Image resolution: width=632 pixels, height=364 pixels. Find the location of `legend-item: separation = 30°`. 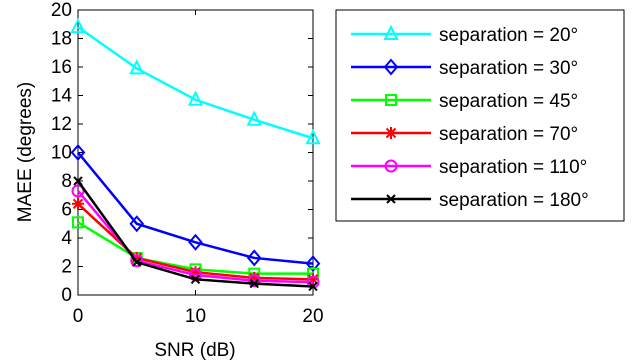

legend-item: separation = 30° is located at coordinates (464, 68).